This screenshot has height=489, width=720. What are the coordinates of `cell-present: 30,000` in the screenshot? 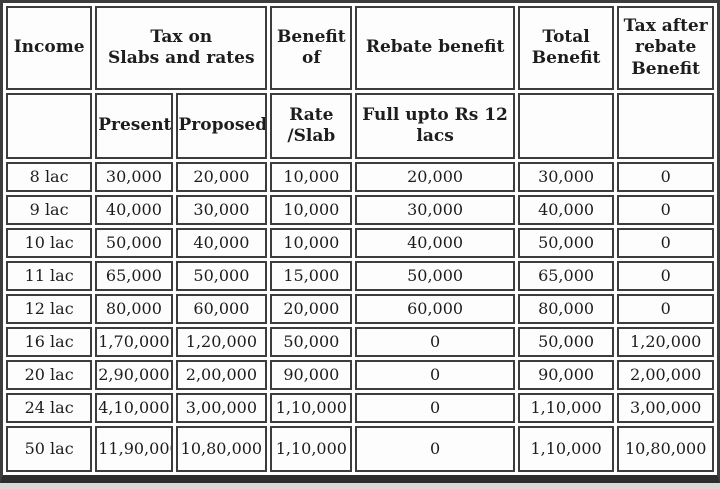 It's located at (134, 177).